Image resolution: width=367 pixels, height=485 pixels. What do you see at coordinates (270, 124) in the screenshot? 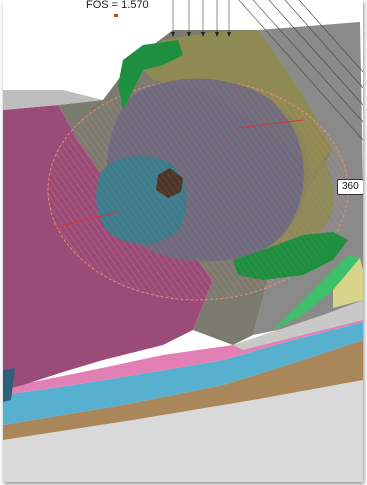
I see `slip-radius-line-right` at bounding box center [270, 124].